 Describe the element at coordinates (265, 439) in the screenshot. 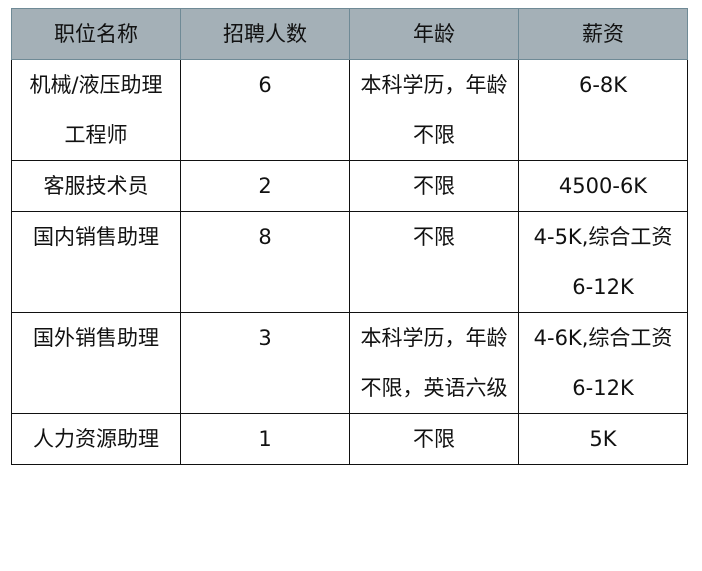

I see `cell-count: 1` at that location.